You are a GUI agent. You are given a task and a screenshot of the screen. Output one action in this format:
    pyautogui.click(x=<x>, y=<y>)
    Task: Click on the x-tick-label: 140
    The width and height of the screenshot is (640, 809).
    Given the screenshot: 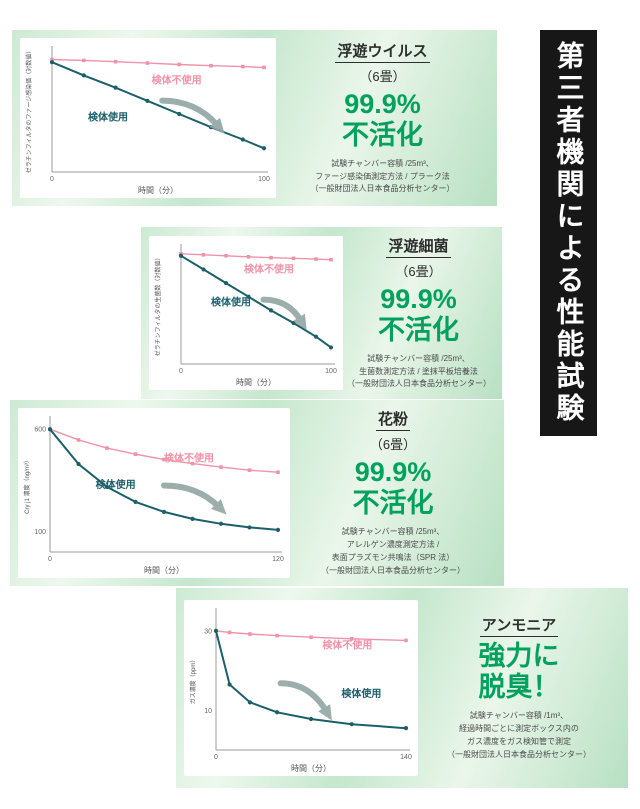 What is the action you would take?
    pyautogui.click(x=406, y=757)
    